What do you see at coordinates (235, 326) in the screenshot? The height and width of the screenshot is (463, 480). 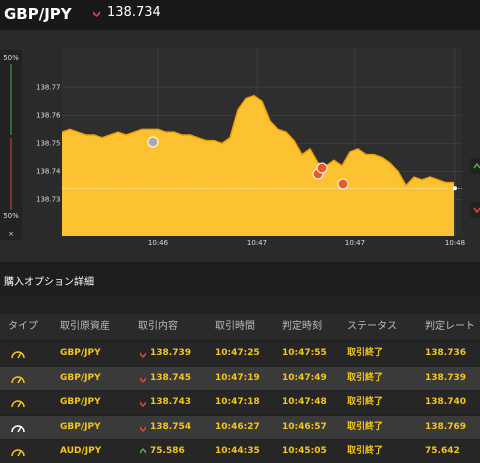 I see `column-header: 取引時間` at bounding box center [235, 326].